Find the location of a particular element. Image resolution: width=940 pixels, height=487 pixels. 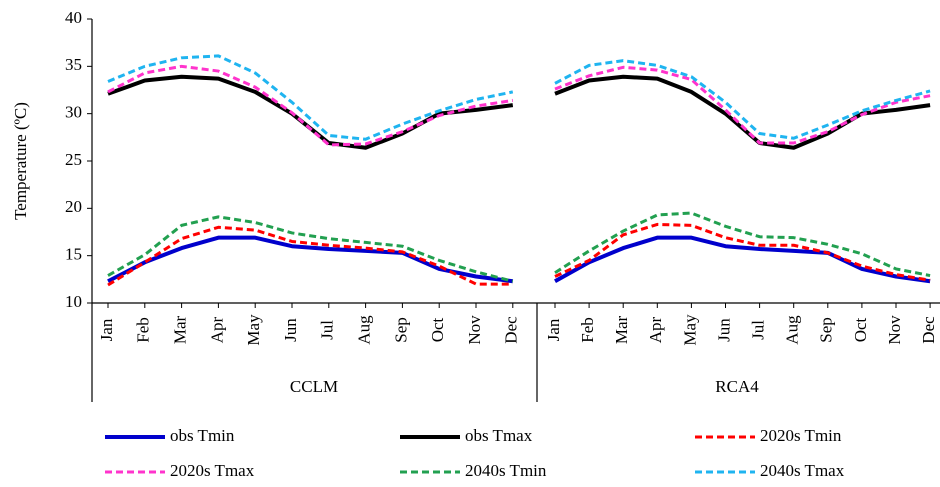

y-tick-label: 20 is located at coordinates (73, 206).